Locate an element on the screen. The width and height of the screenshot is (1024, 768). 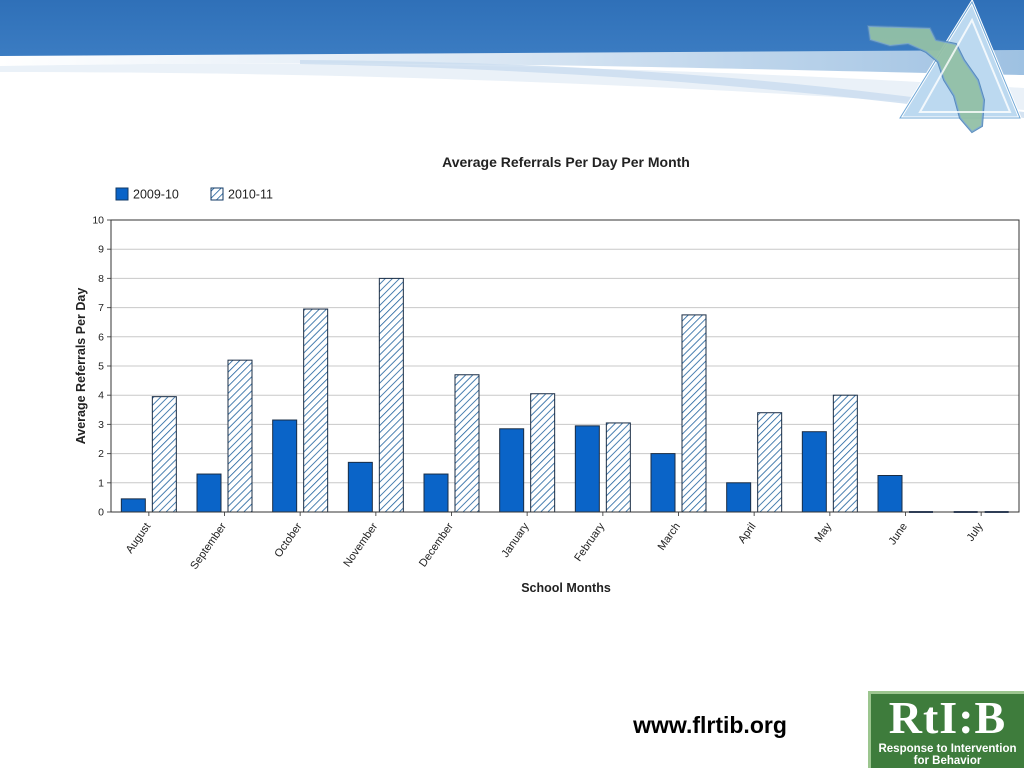
y-tick-label: 5 is located at coordinates (101, 367).